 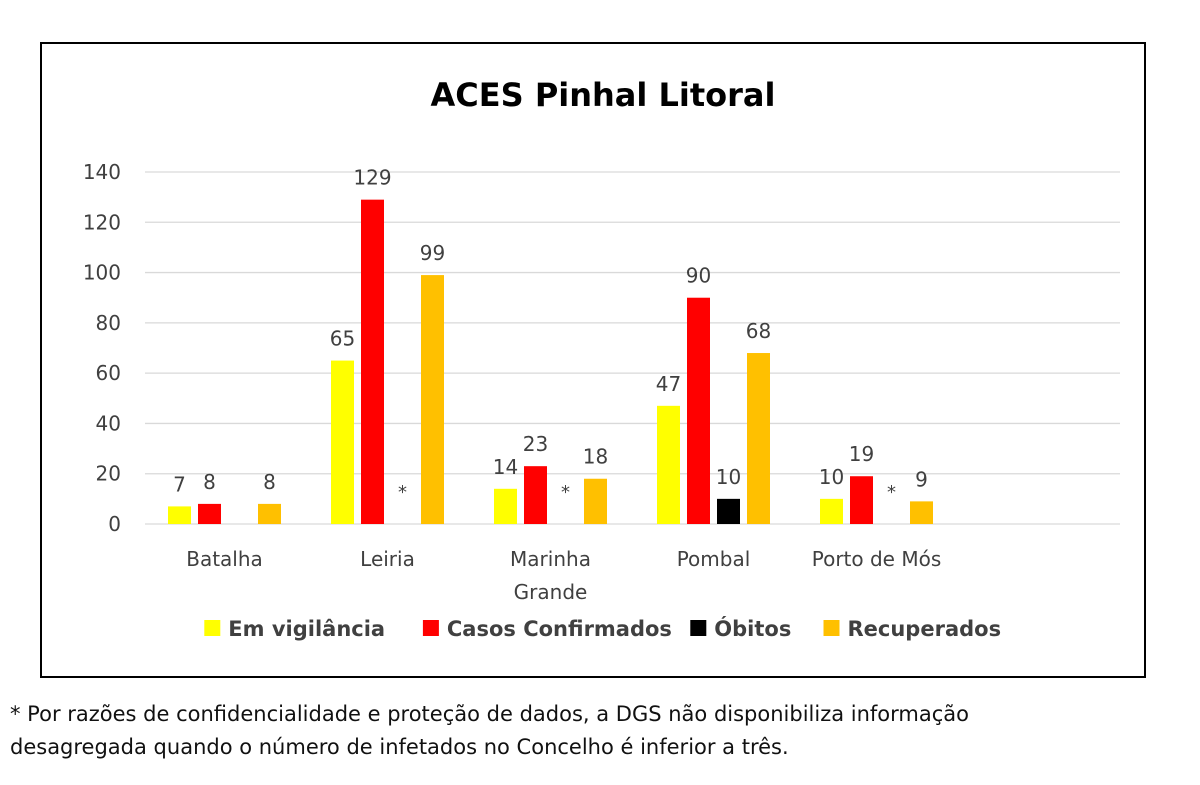 I want to click on x-tick-label: Batalha, so click(x=224, y=559).